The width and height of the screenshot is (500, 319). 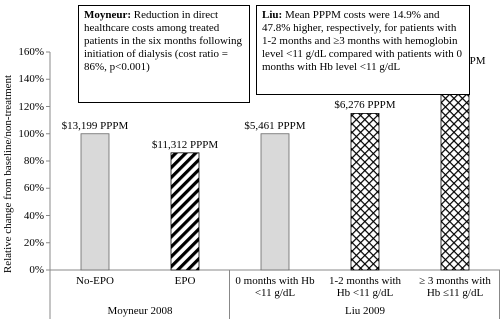 What do you see at coordinates (31, 106) in the screenshot?
I see `y-tick-label: 120%` at bounding box center [31, 106].